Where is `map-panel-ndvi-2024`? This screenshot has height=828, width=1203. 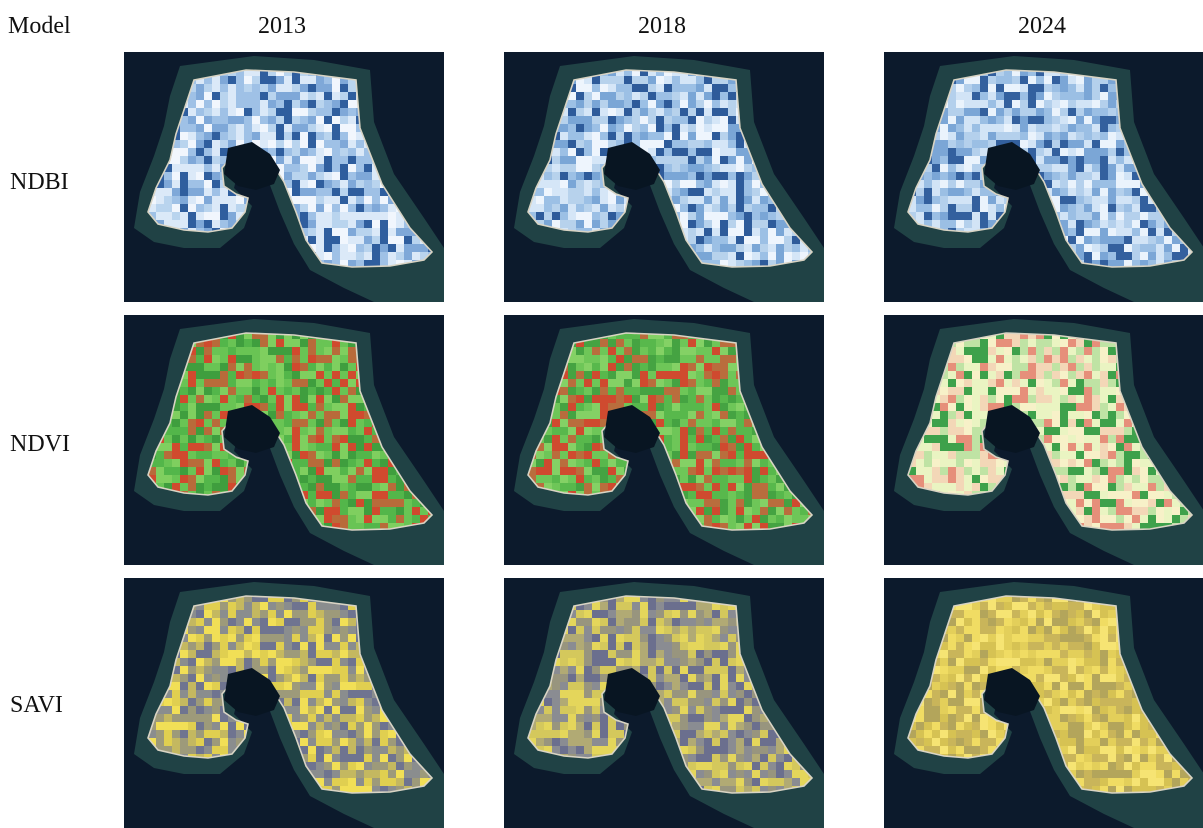 map-panel-ndvi-2024 is located at coordinates (1043, 440).